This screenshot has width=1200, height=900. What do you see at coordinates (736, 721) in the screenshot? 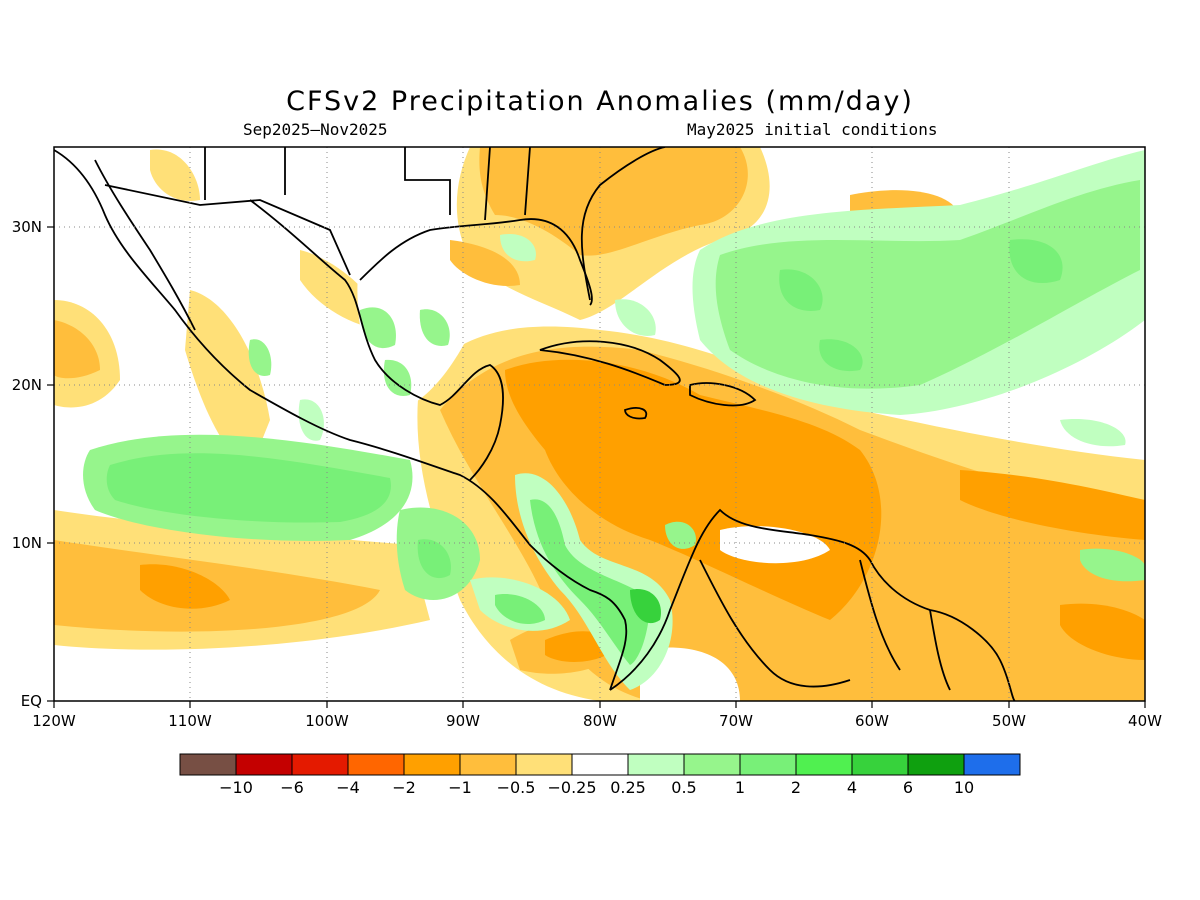
I see `lon-label: 70W` at bounding box center [736, 721].